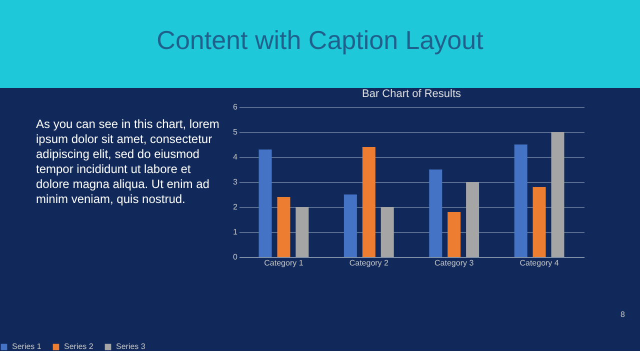 Image resolution: width=640 pixels, height=360 pixels. I want to click on y-tick-label: 3, so click(235, 182).